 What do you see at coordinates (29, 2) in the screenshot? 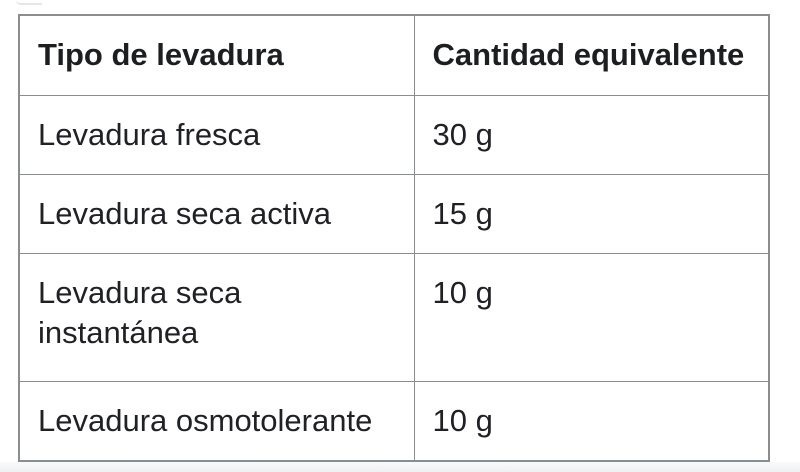
I see `cutoff-element-fragment` at bounding box center [29, 2].